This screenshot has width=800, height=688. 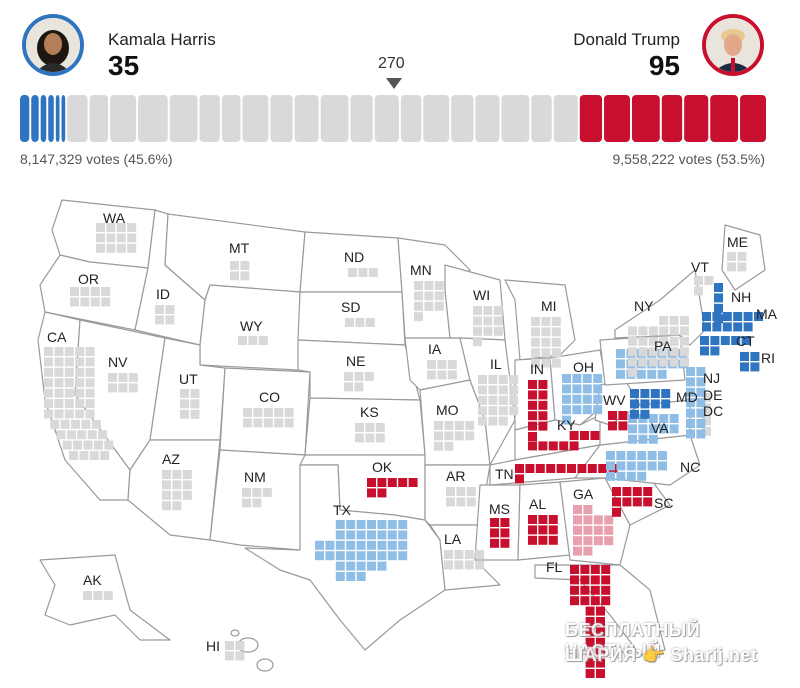 What do you see at coordinates (342, 510) in the screenshot?
I see `state-label-tx: TX` at bounding box center [342, 510].